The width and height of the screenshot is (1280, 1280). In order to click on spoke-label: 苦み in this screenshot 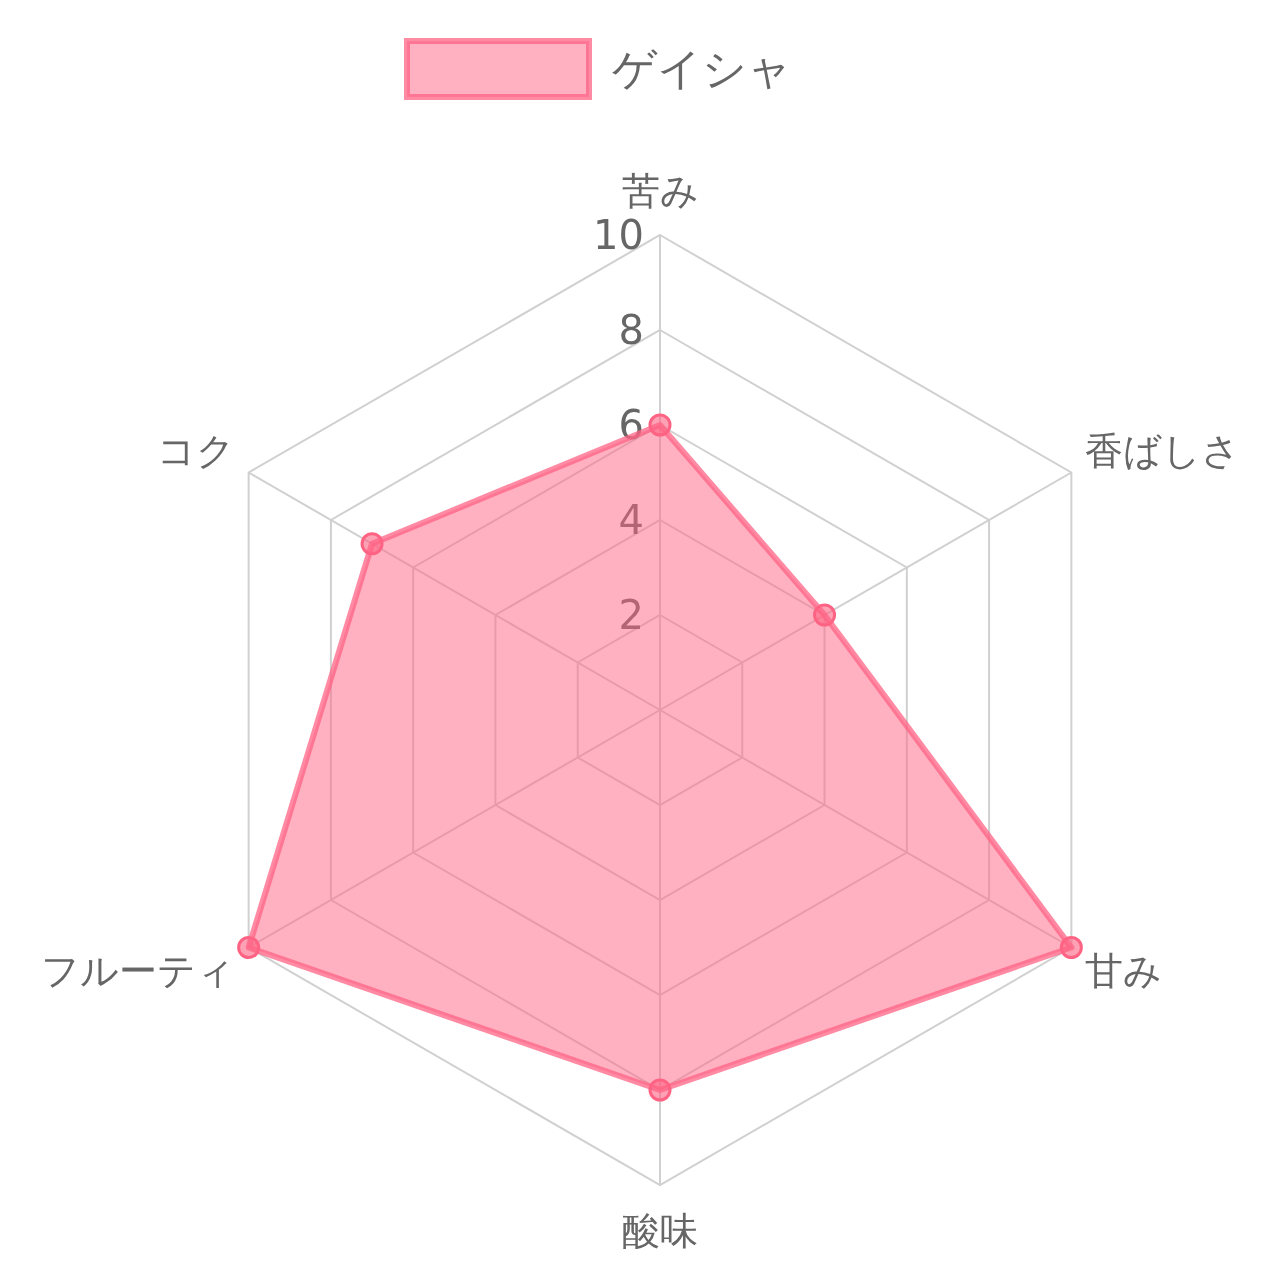, I will do `click(660, 191)`.